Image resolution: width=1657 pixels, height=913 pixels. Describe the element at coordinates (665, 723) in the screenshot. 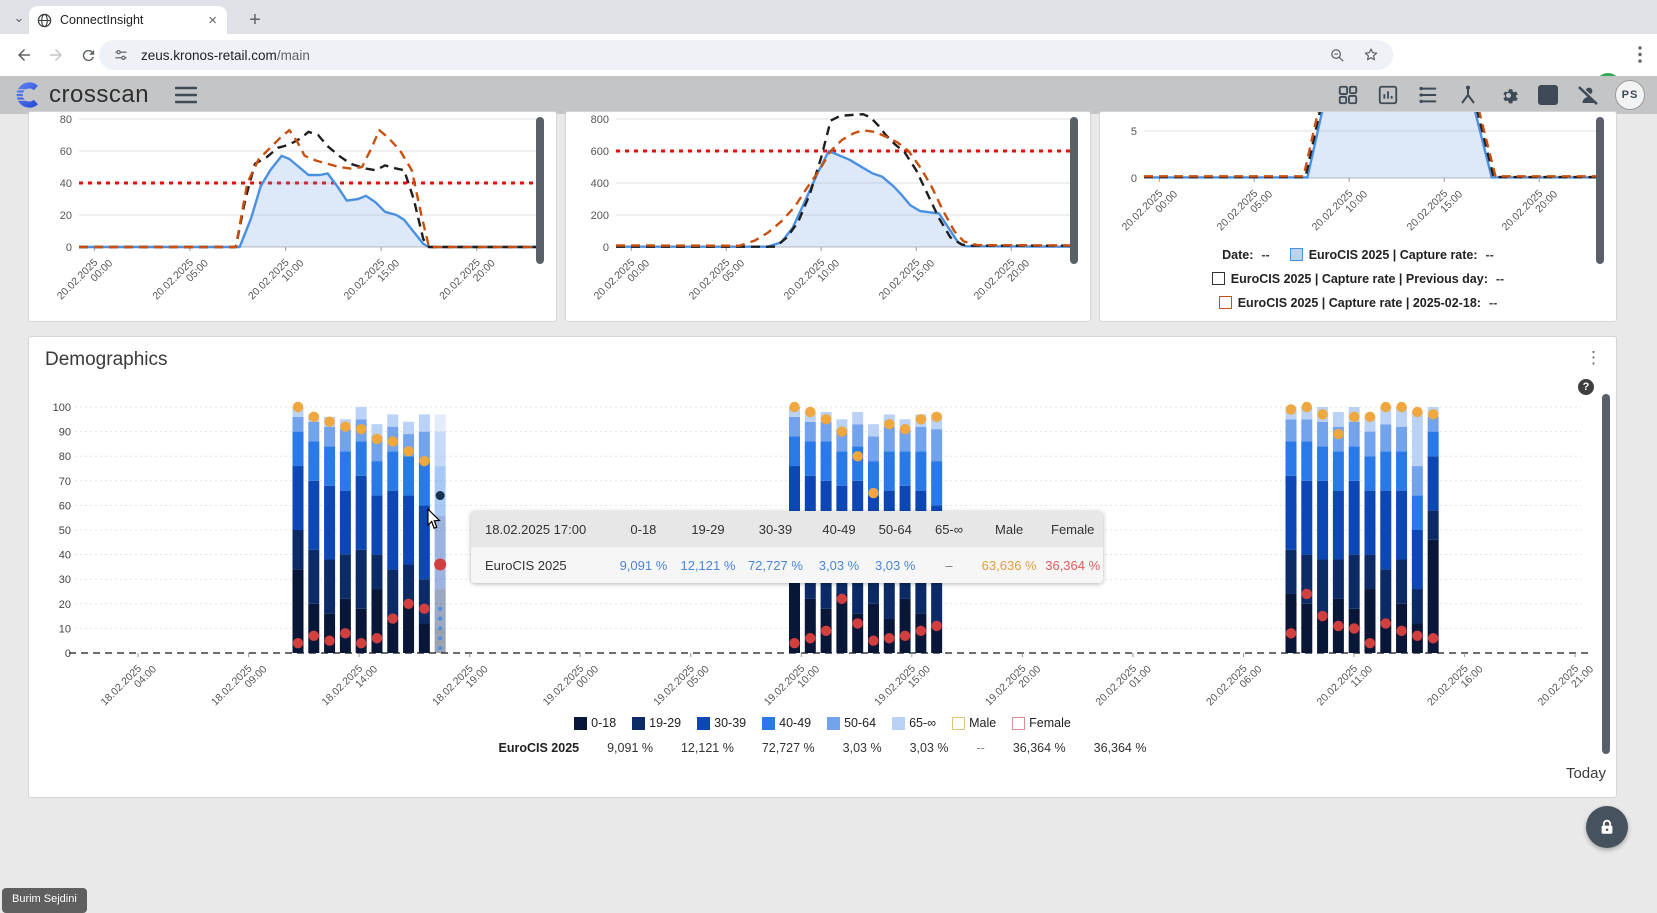

I see `legend-label: 19-29` at that location.